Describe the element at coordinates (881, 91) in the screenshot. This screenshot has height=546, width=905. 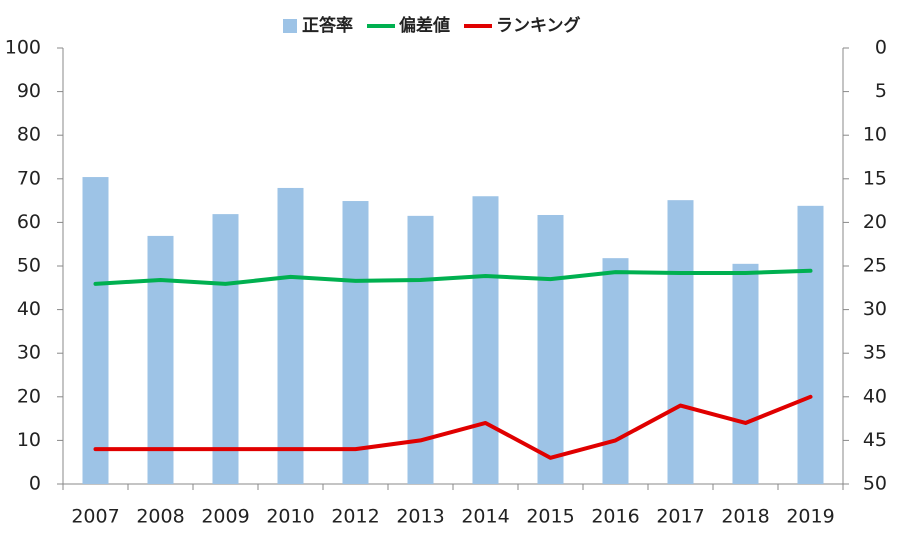
I see `y2-tick-label: 5` at that location.